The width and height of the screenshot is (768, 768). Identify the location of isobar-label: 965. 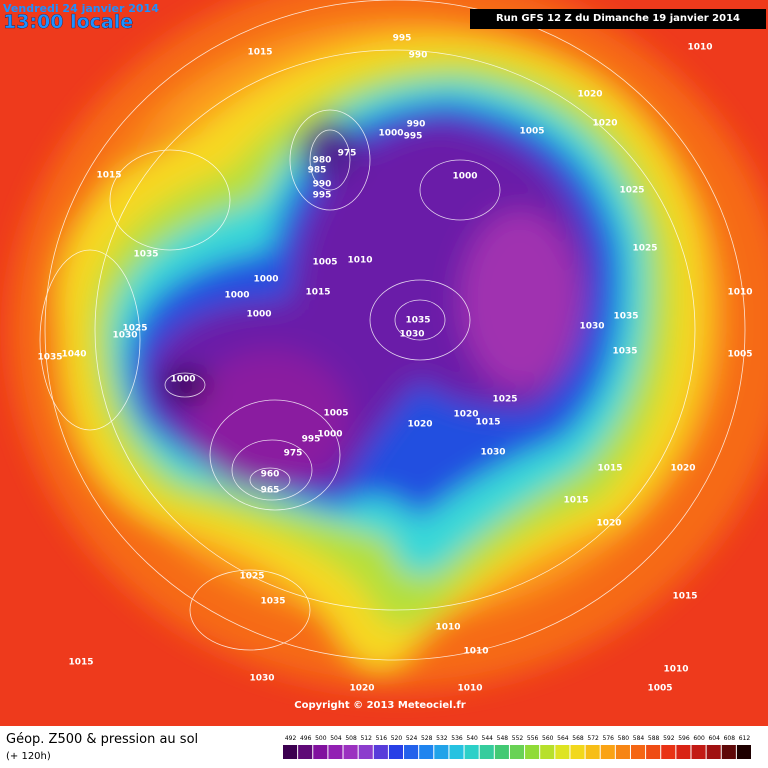
(270, 491).